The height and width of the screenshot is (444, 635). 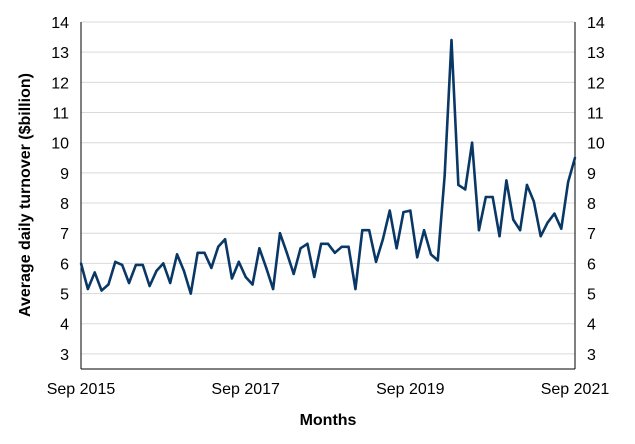 I want to click on y-axis-title: Average daily turnover ($billion), so click(x=25, y=195).